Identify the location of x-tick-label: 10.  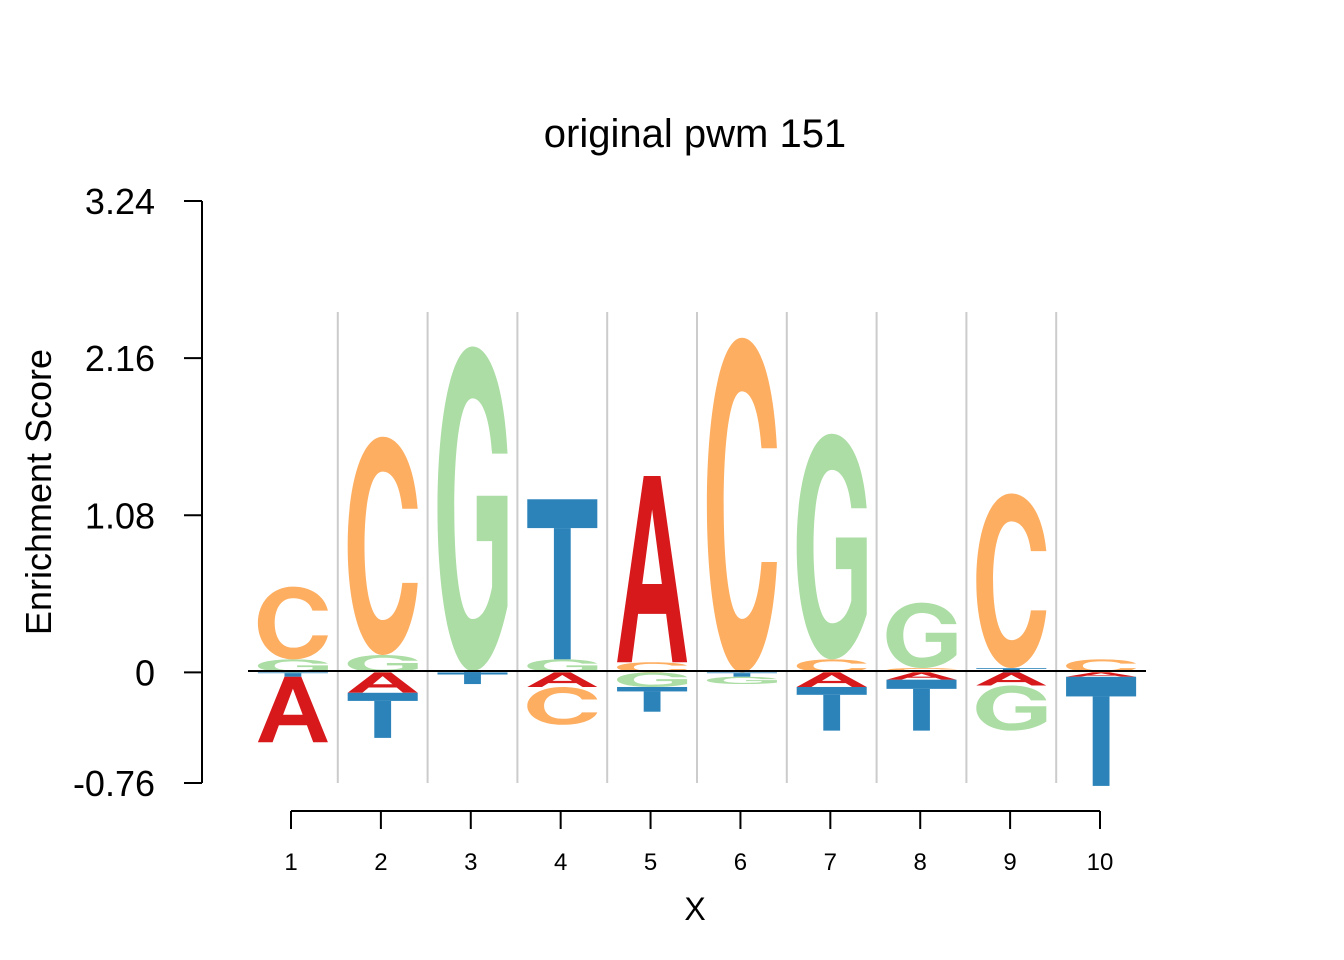
(1100, 862).